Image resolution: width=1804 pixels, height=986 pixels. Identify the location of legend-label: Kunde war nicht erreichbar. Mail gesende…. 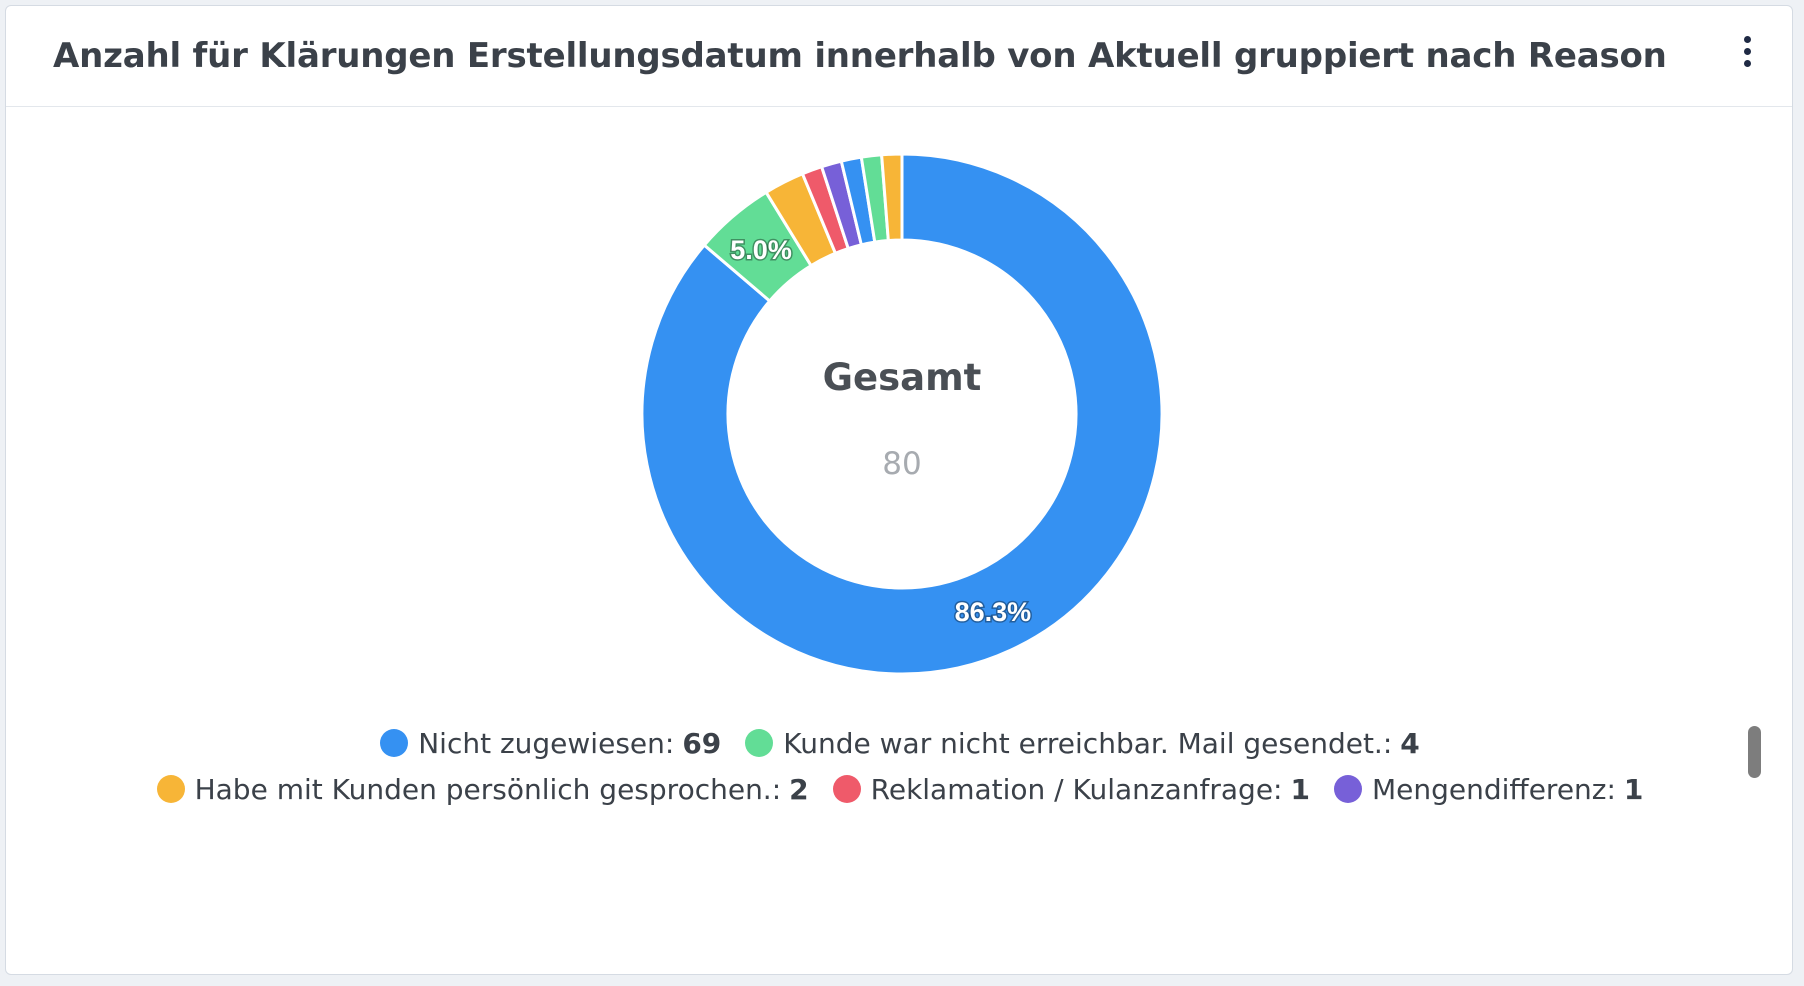
(1088, 743).